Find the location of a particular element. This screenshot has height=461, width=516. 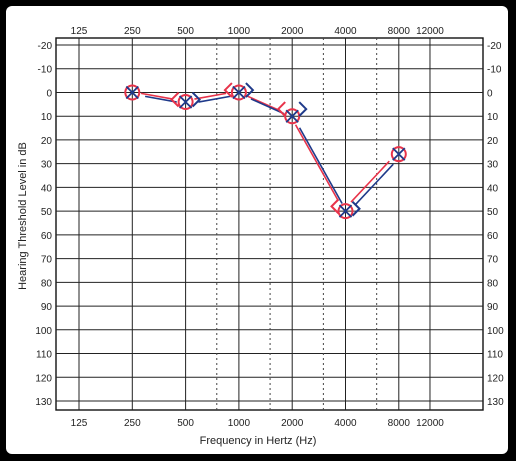

y-tick-label-right: 110 is located at coordinates (495, 355).